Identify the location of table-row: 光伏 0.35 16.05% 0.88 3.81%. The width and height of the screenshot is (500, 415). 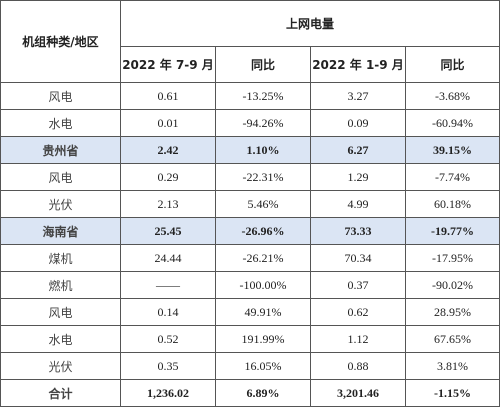
(250, 366).